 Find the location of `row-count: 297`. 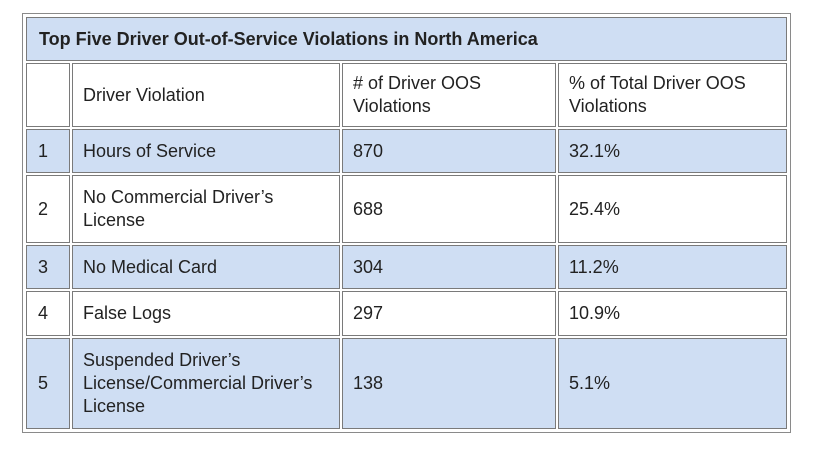

row-count: 297 is located at coordinates (449, 313).